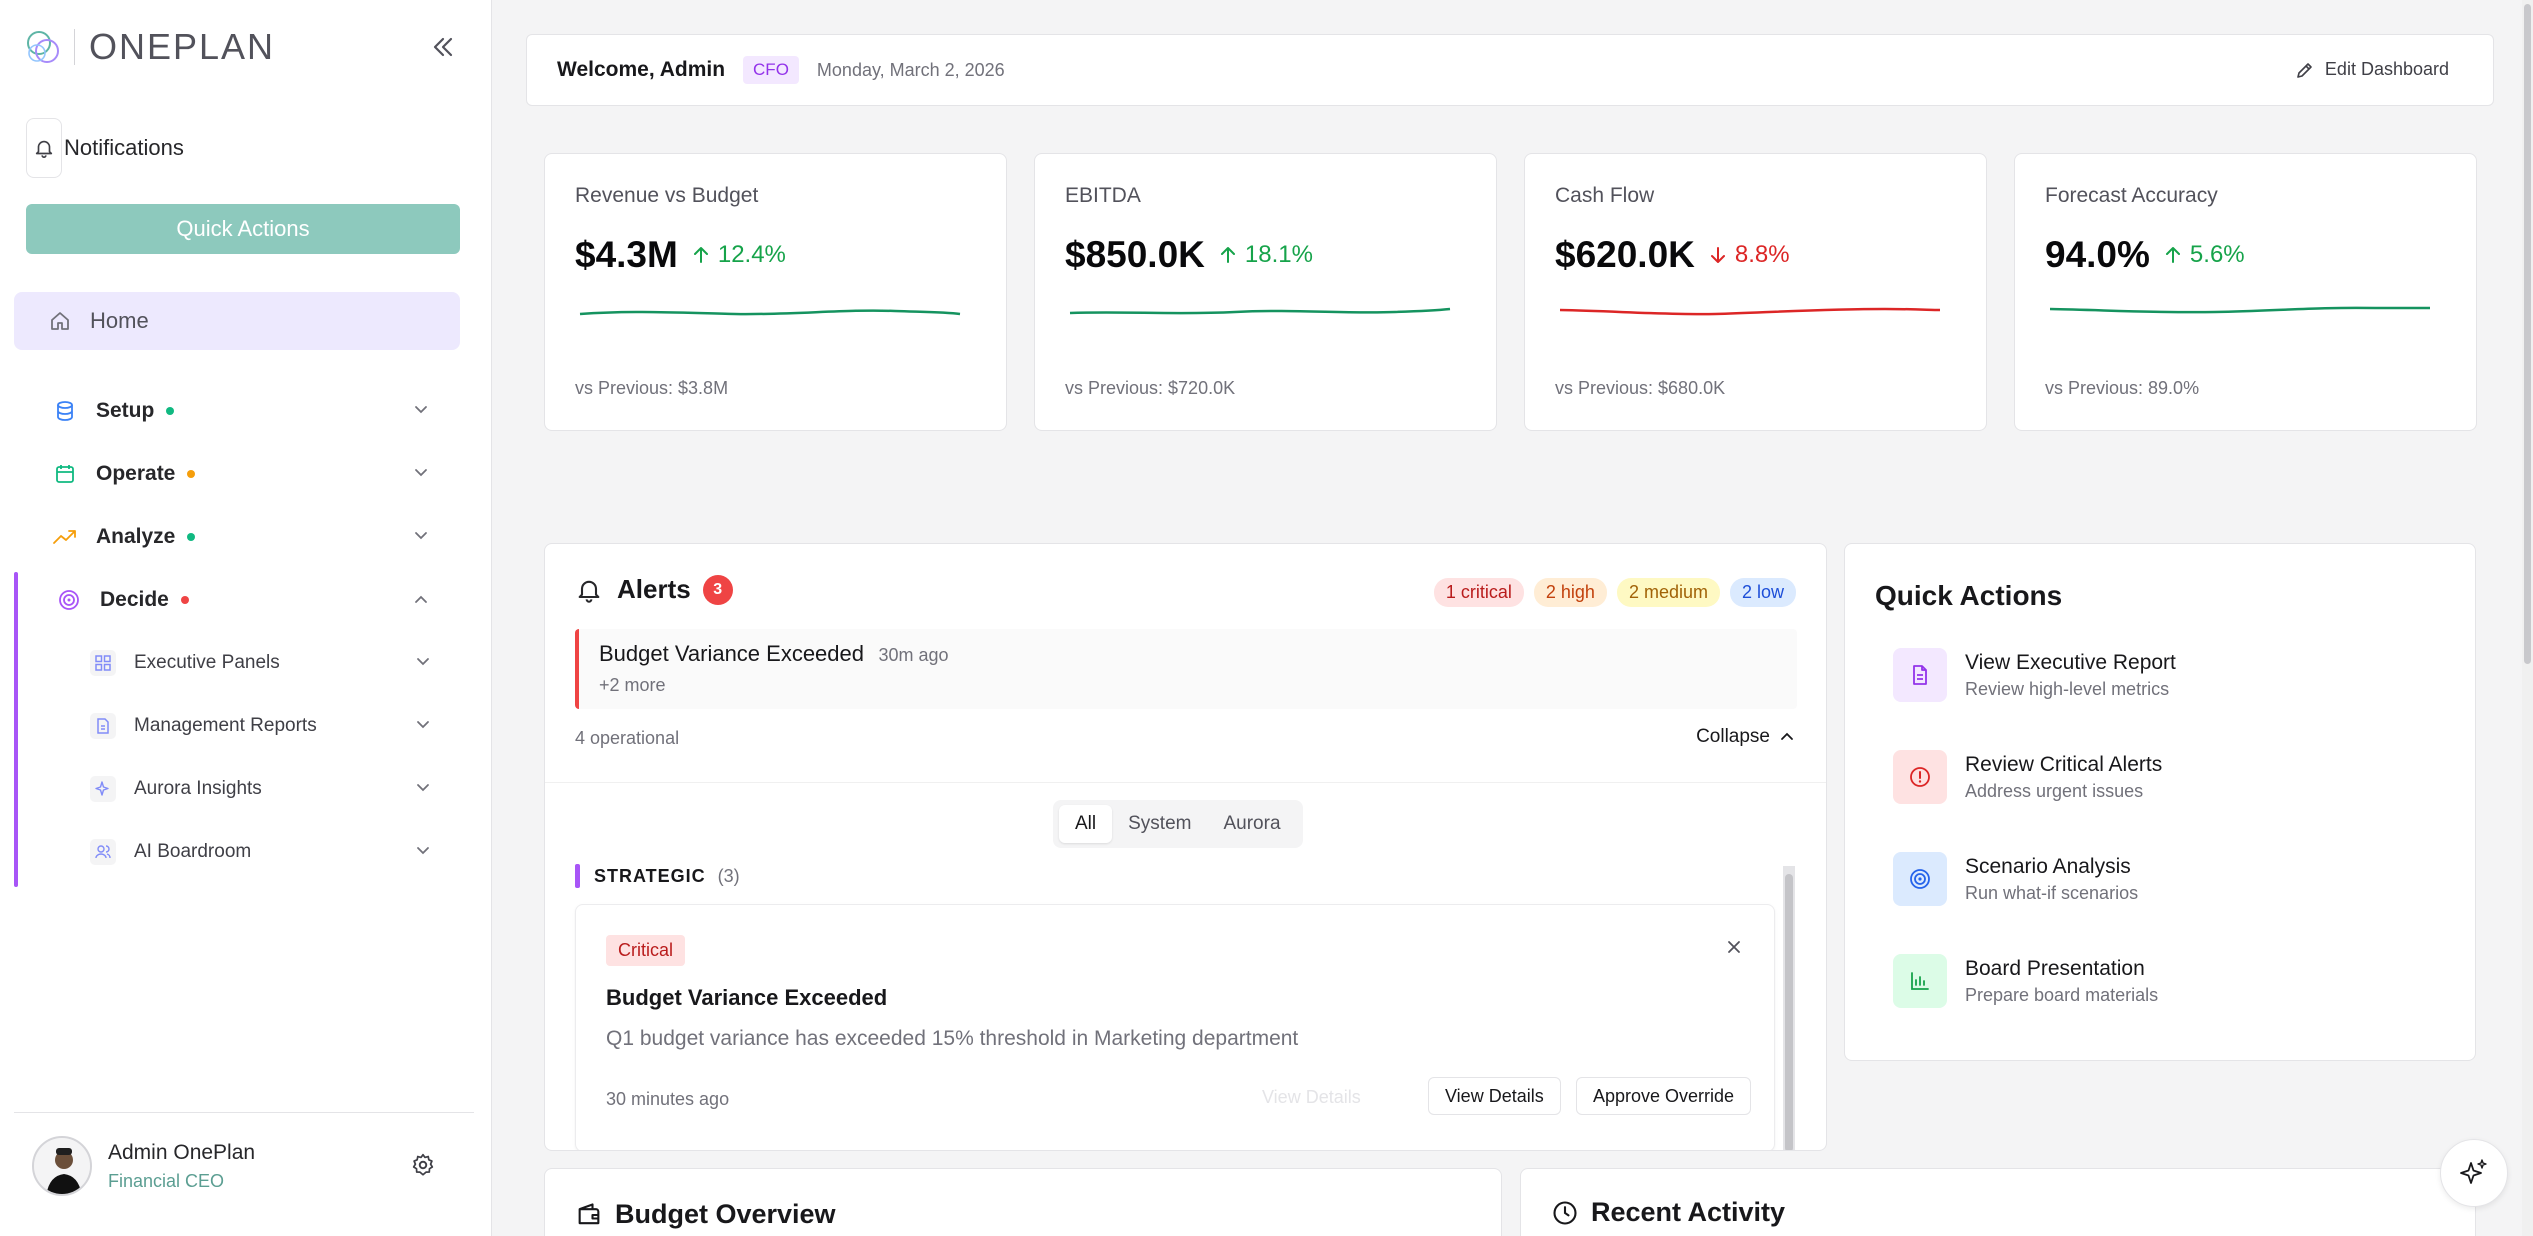 The height and width of the screenshot is (1236, 2533). I want to click on edit-dashboard-button: Edit Dashboard, so click(2372, 69).